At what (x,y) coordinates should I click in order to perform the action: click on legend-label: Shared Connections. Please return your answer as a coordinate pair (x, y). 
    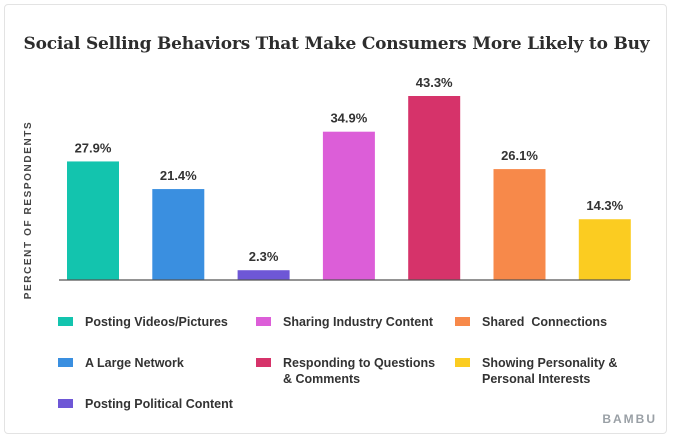
    Looking at the image, I should click on (545, 322).